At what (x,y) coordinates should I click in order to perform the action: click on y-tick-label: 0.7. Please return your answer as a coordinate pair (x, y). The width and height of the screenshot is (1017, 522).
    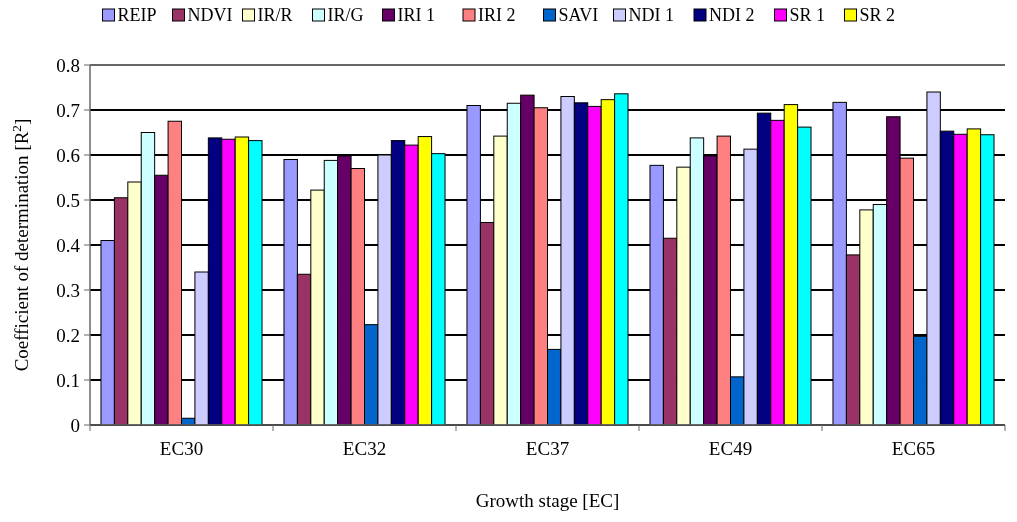
    Looking at the image, I should click on (68, 110).